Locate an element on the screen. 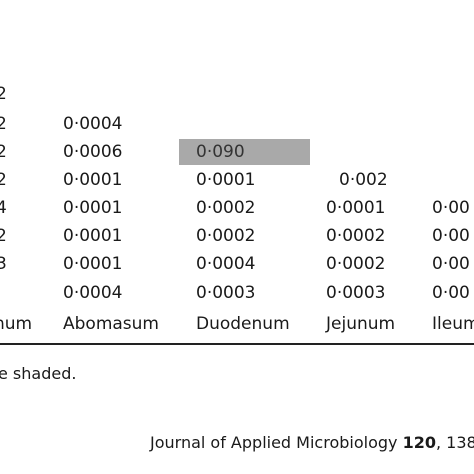  table-bottom-rule is located at coordinates (237, 344).